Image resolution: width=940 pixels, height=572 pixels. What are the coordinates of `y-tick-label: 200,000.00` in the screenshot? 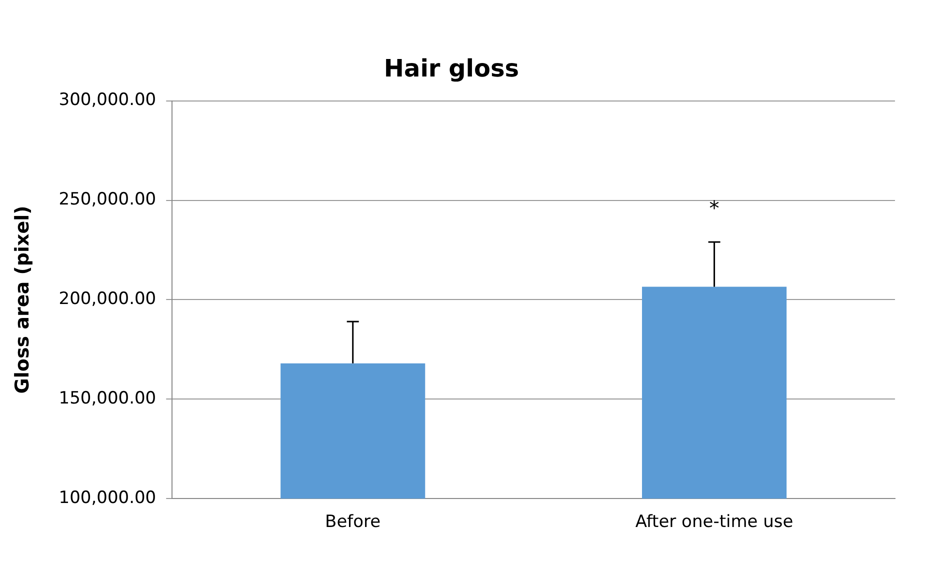 It's located at (107, 299).